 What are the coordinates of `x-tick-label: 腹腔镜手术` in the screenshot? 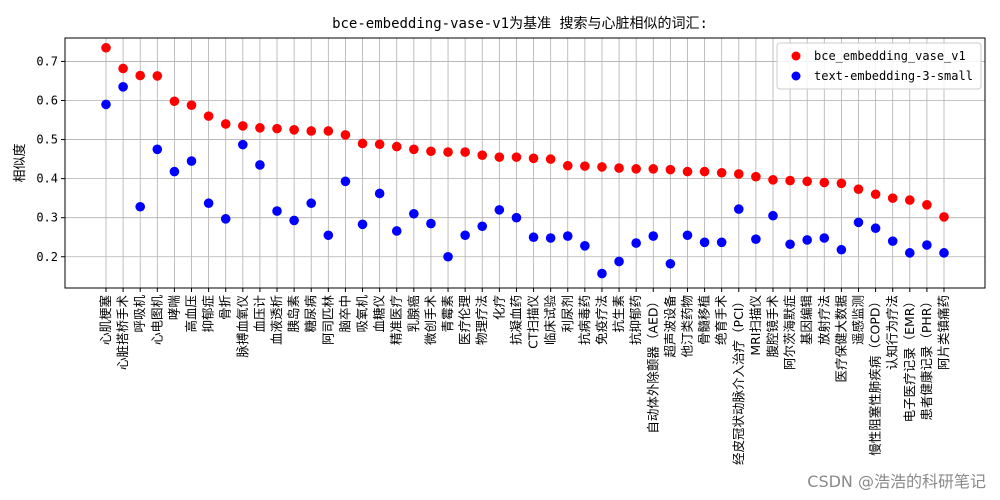 It's located at (772, 326).